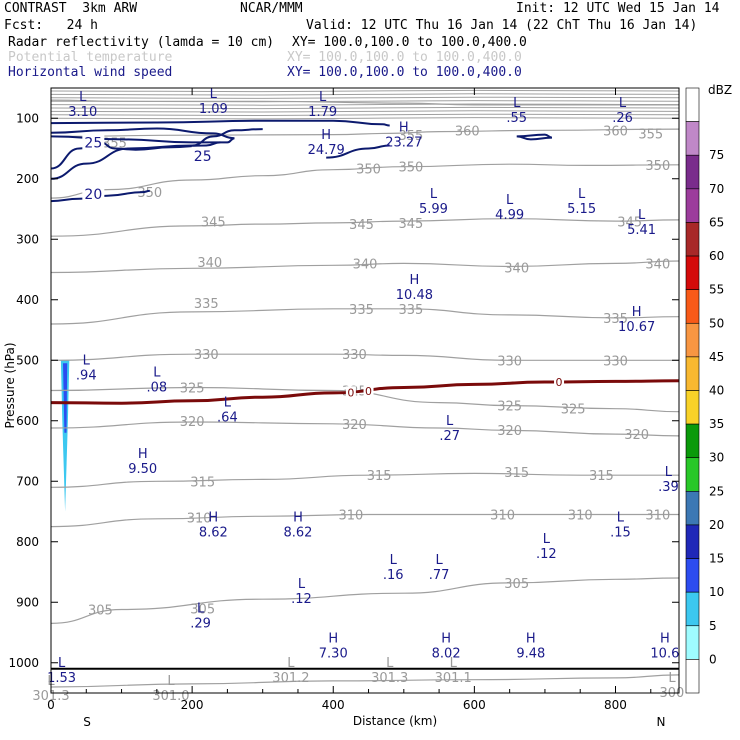  I want to click on init-time: Init: 12 UTC Wed 15 Jan 14, so click(618, 8).